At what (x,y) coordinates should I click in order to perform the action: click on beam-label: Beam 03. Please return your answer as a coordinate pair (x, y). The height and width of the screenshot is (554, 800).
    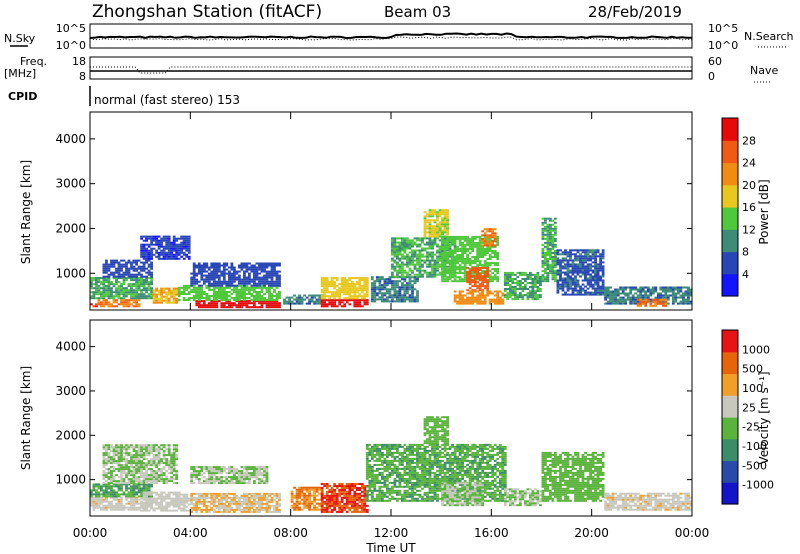
    Looking at the image, I should click on (417, 12).